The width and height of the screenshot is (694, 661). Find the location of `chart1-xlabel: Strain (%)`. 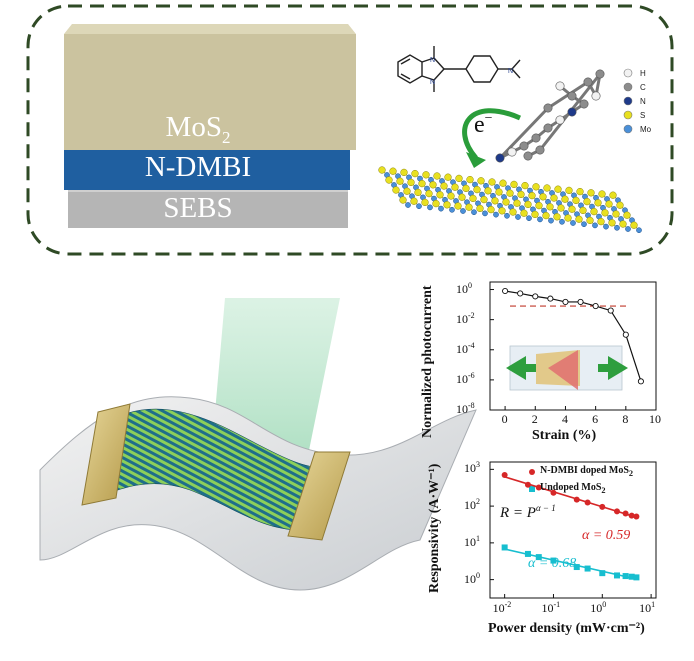

chart1-xlabel: Strain (%) is located at coordinates (564, 435).